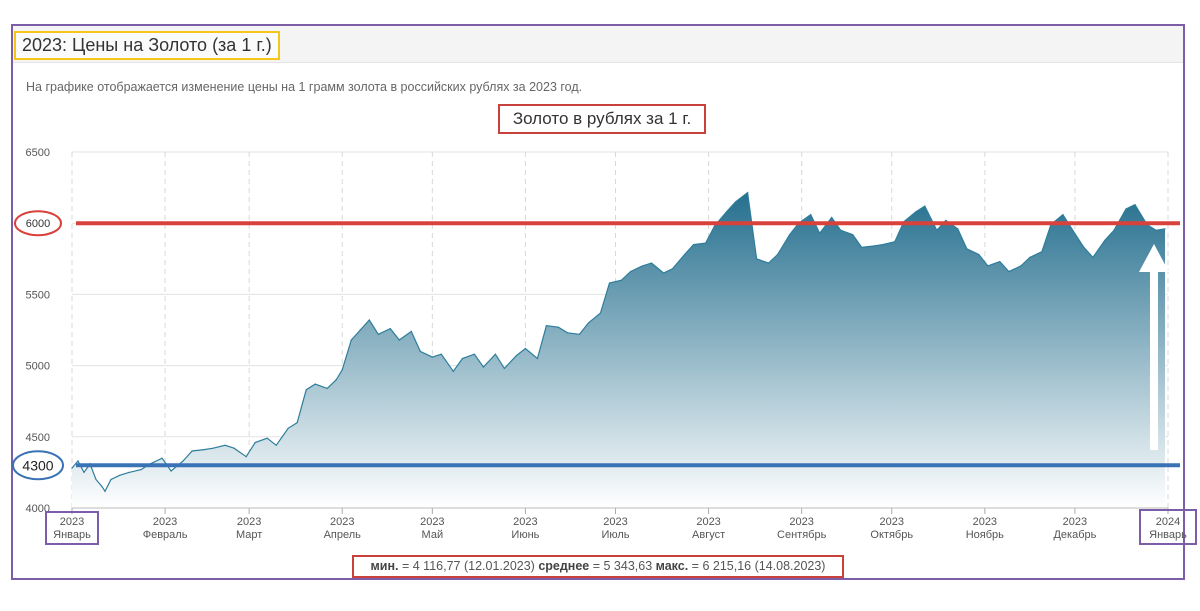 The width and height of the screenshot is (1200, 611). What do you see at coordinates (72, 535) in the screenshot?
I see `x-tick-month: Январь` at bounding box center [72, 535].